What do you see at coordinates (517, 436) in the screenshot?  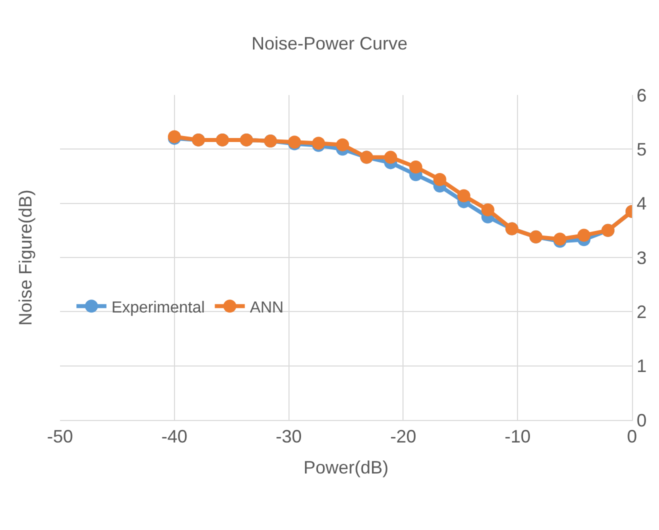 I see `x-tick-label: -10` at bounding box center [517, 436].